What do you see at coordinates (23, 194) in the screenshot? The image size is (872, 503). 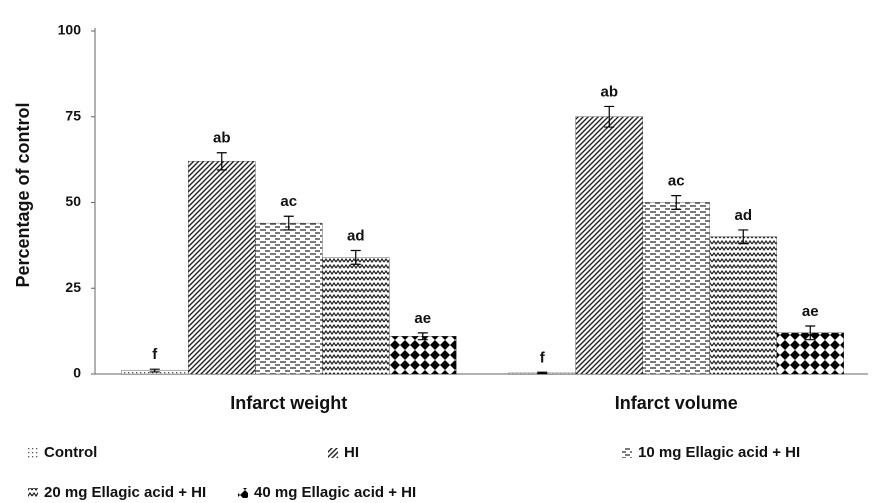 I see `y-axis-title: Percentage of control` at bounding box center [23, 194].